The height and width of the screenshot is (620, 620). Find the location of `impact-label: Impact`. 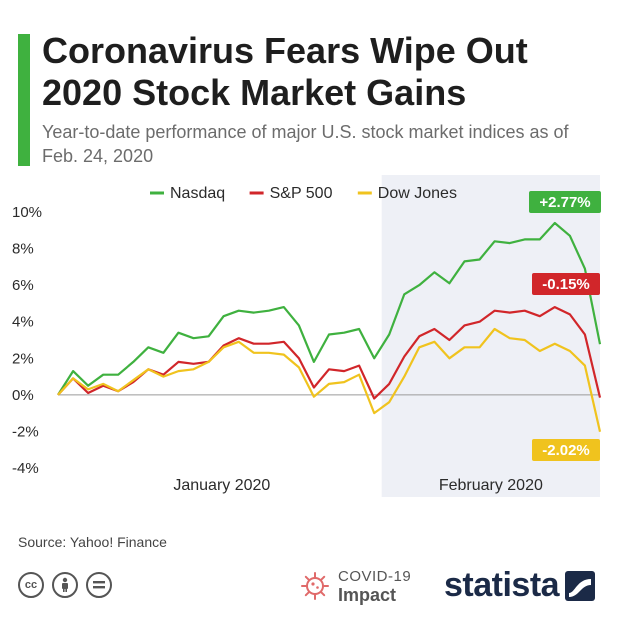

impact-label: Impact is located at coordinates (367, 595).